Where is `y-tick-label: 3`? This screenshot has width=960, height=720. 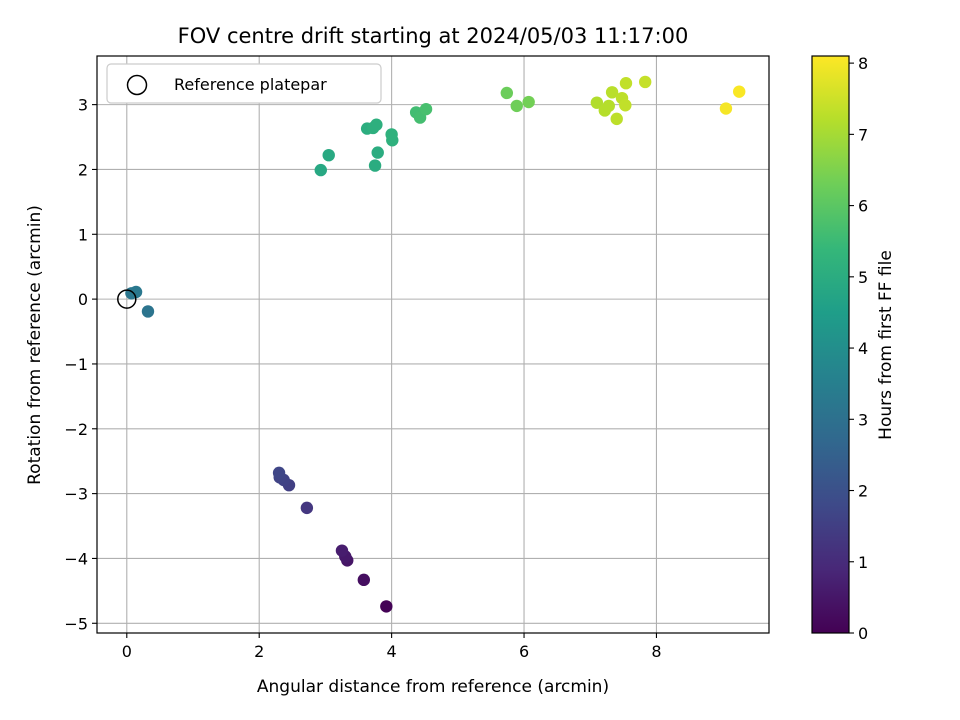
y-tick-label: 3 is located at coordinates (83, 105).